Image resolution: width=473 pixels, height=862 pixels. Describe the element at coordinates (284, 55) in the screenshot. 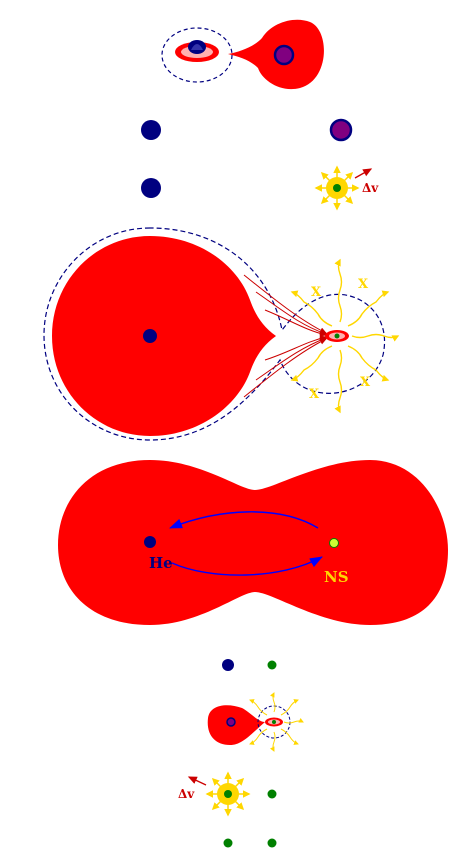

I see `donor-core` at that location.